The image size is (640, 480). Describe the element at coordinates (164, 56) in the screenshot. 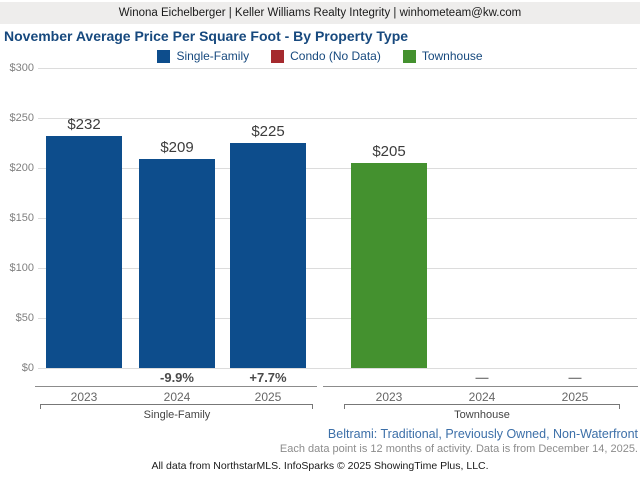

I see `legend-swatch-single-family` at that location.